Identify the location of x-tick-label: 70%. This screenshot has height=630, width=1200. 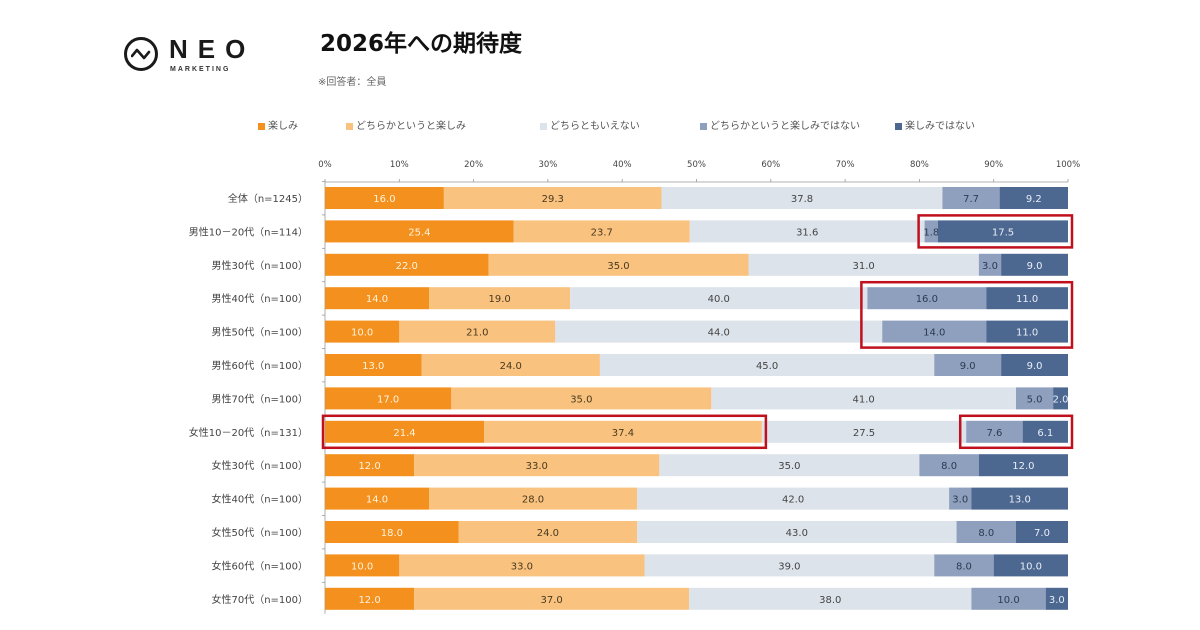
(845, 165).